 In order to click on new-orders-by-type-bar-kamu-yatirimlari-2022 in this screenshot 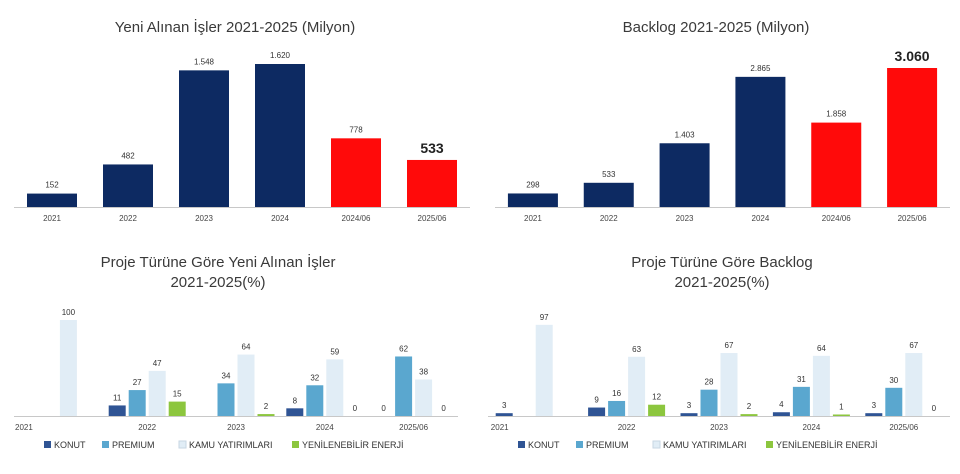, I will do `click(157, 393)`.